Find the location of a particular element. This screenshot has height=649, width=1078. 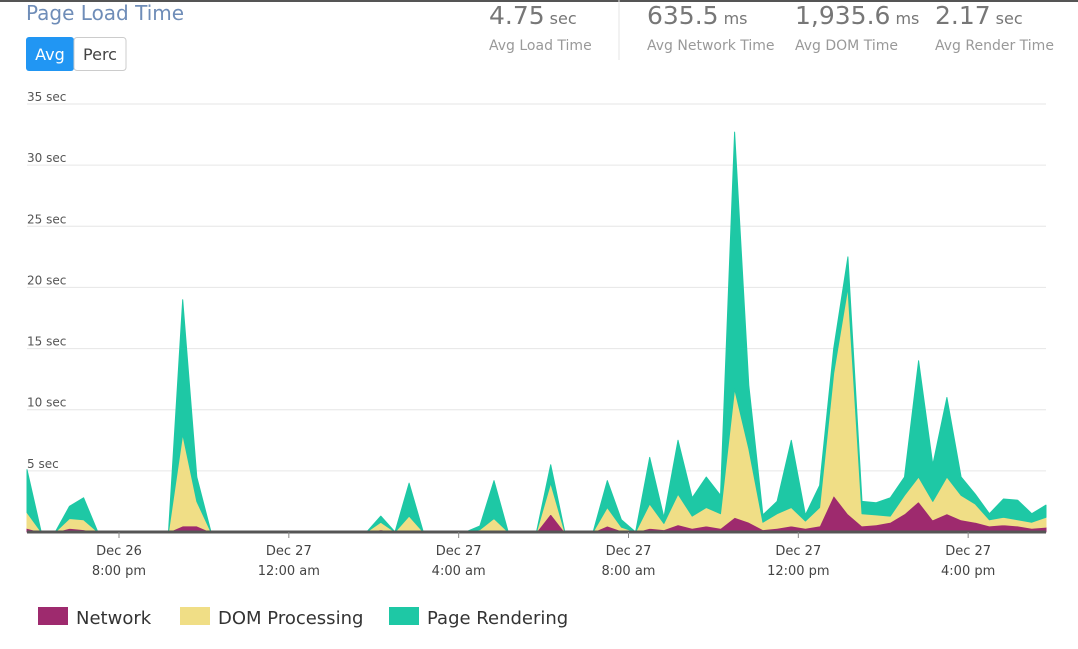

x-tick-time: 12:00 am is located at coordinates (289, 571).